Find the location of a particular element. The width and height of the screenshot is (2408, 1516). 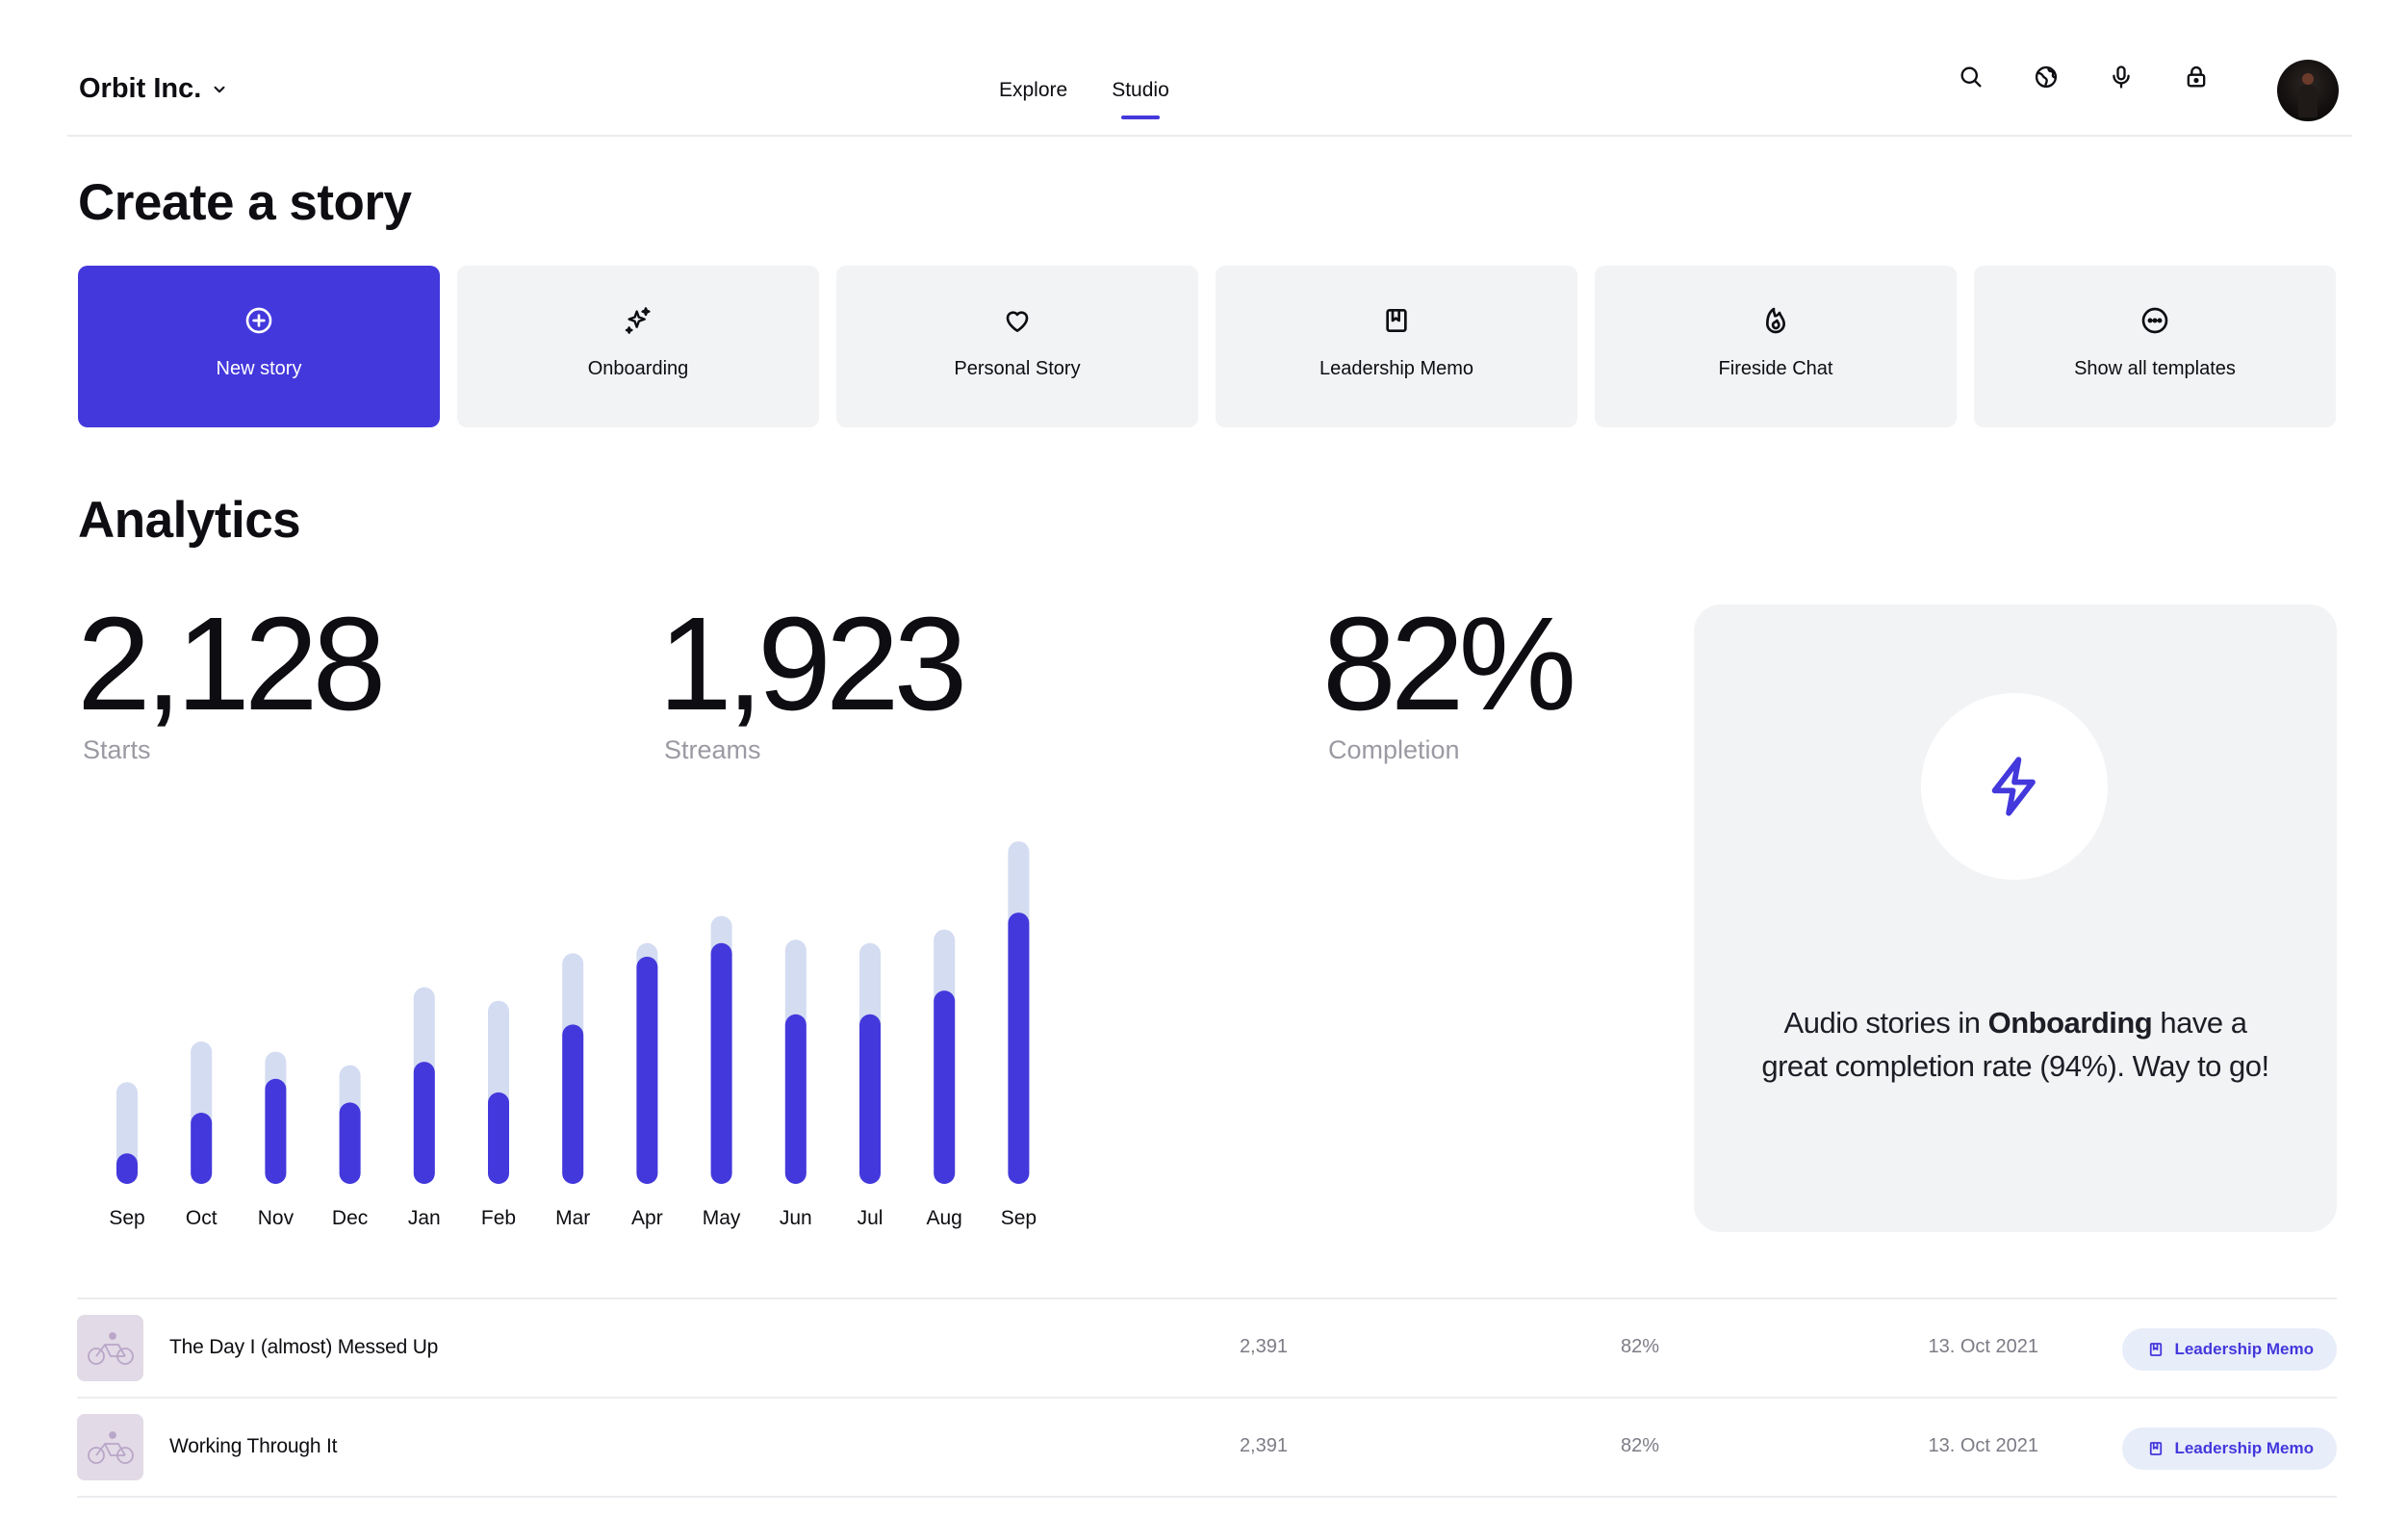

stat-label: Streams is located at coordinates (712, 749).